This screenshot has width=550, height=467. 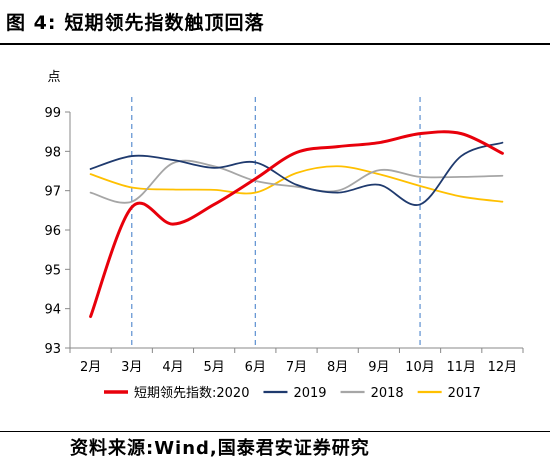 What do you see at coordinates (53, 77) in the screenshot?
I see `y-axis-unit: 点` at bounding box center [53, 77].